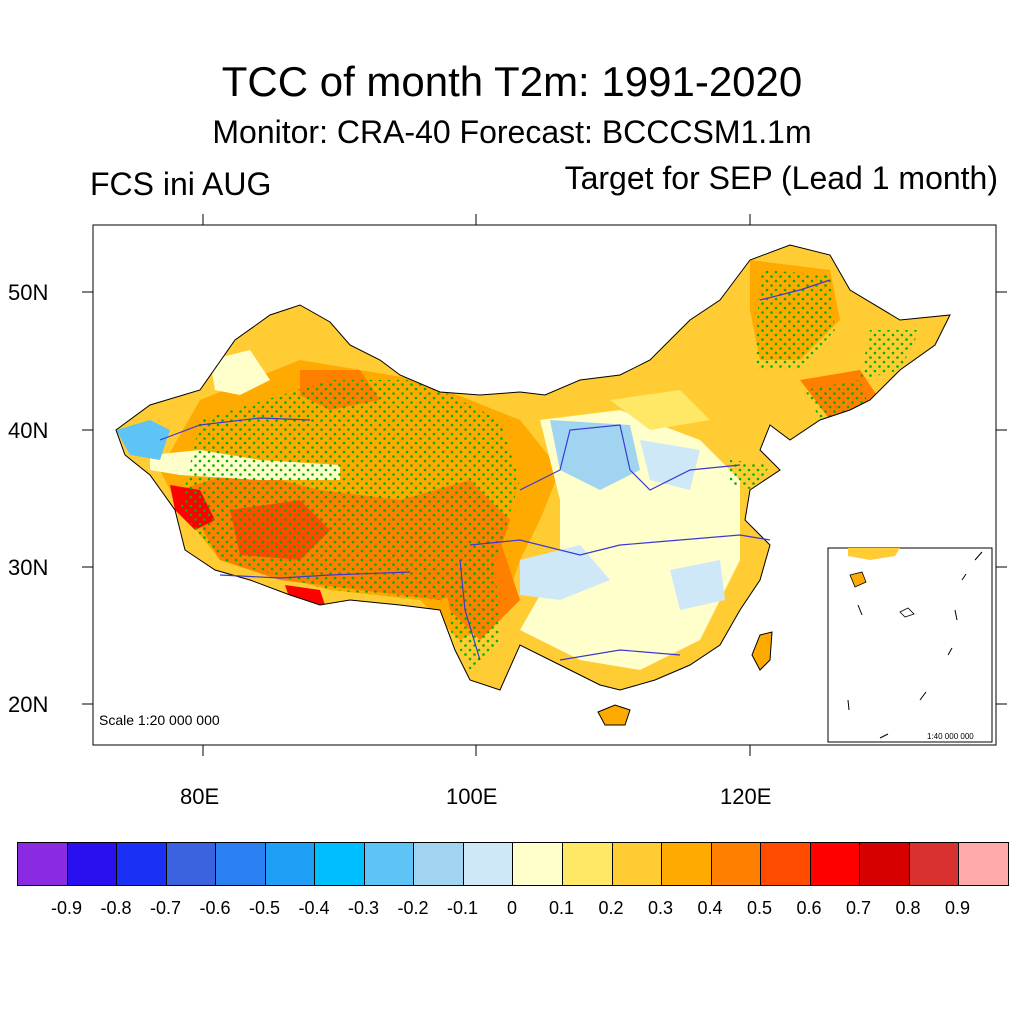 The height and width of the screenshot is (1024, 1024). Describe the element at coordinates (611, 908) in the screenshot. I see `colorbar-tick-label: 0.2` at that location.